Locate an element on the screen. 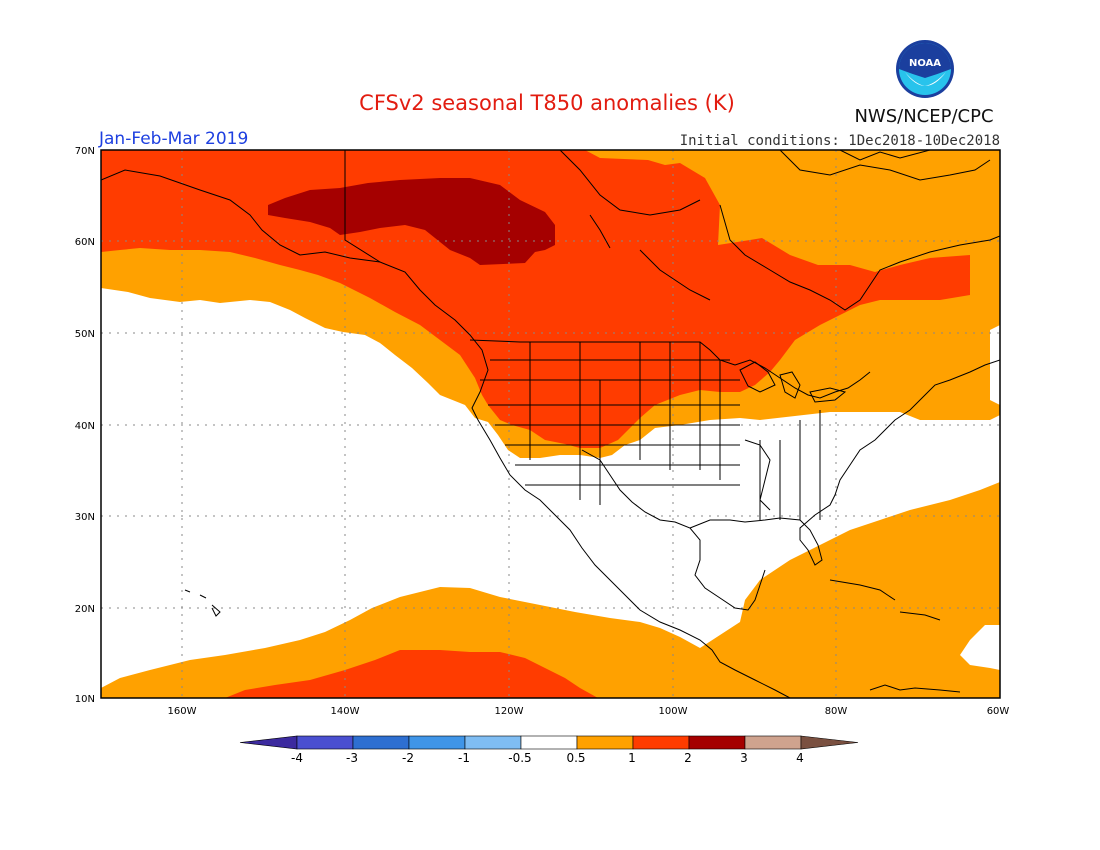 Image resolution: width=1100 pixels, height=850 pixels. lon-label-160w: 160W is located at coordinates (182, 711).